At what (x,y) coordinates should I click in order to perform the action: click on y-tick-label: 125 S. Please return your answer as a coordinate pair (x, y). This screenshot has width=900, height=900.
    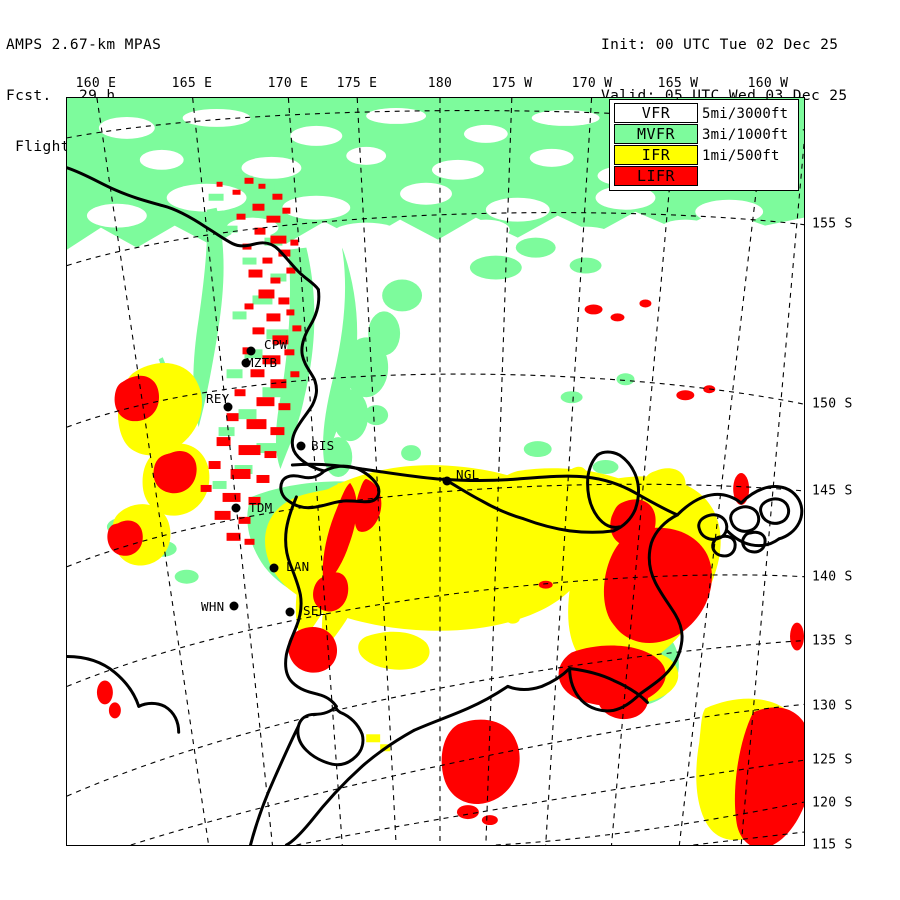
    Looking at the image, I should click on (832, 760).